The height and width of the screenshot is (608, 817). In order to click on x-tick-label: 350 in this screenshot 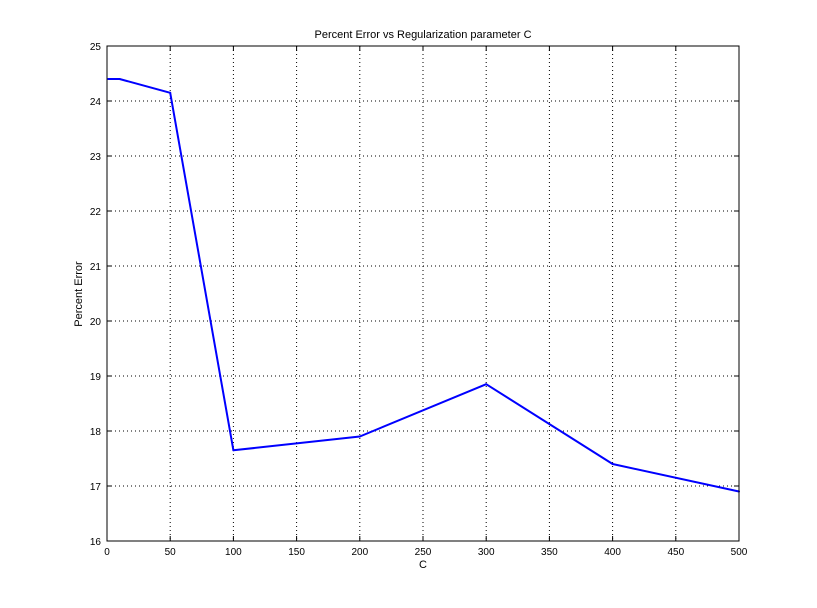, I will do `click(549, 552)`.